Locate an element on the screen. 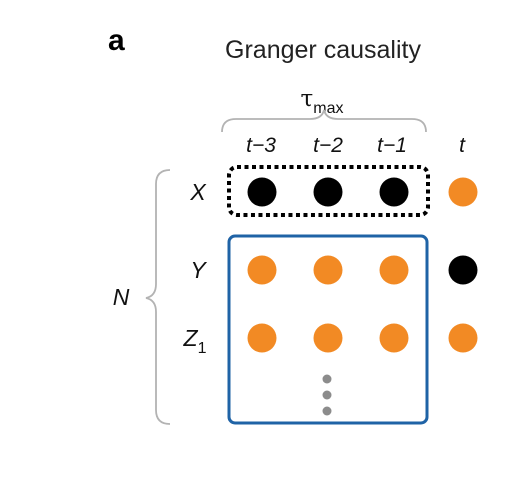 The image size is (519, 481). time-label-t-1: t−1 is located at coordinates (392, 145).